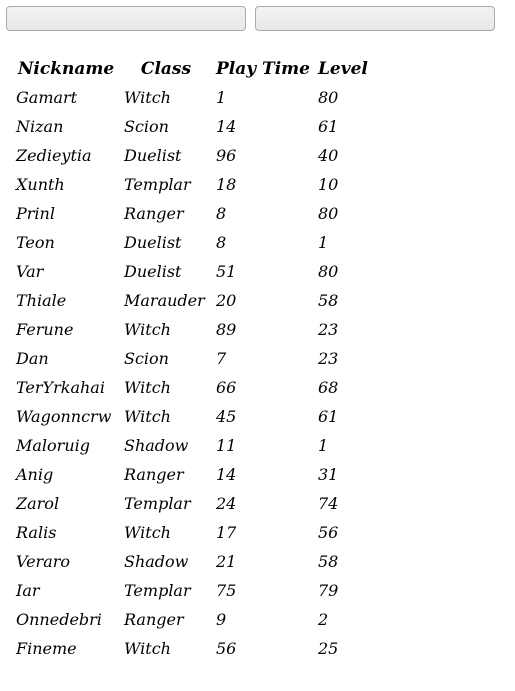 This screenshot has height=691, width=515. What do you see at coordinates (197, 532) in the screenshot?
I see `table-row: Ralis Witch 17 56` at bounding box center [197, 532].